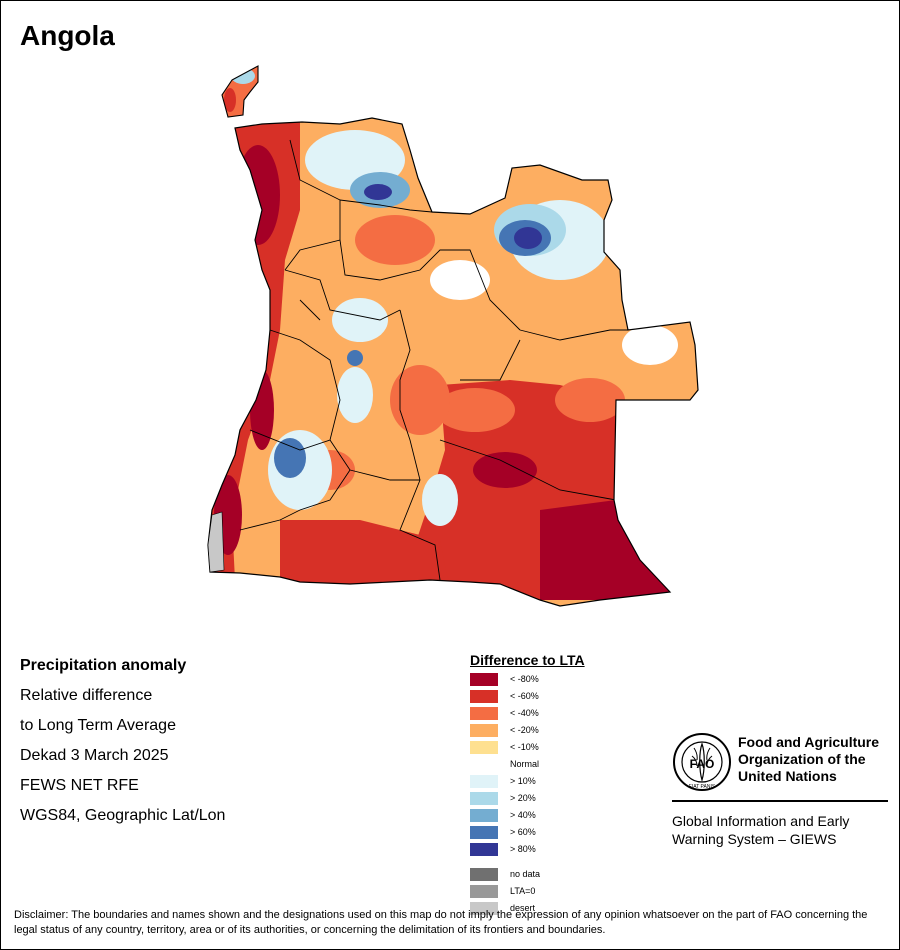 The width and height of the screenshot is (900, 950). I want to click on southwest-very-wet, so click(290, 458).